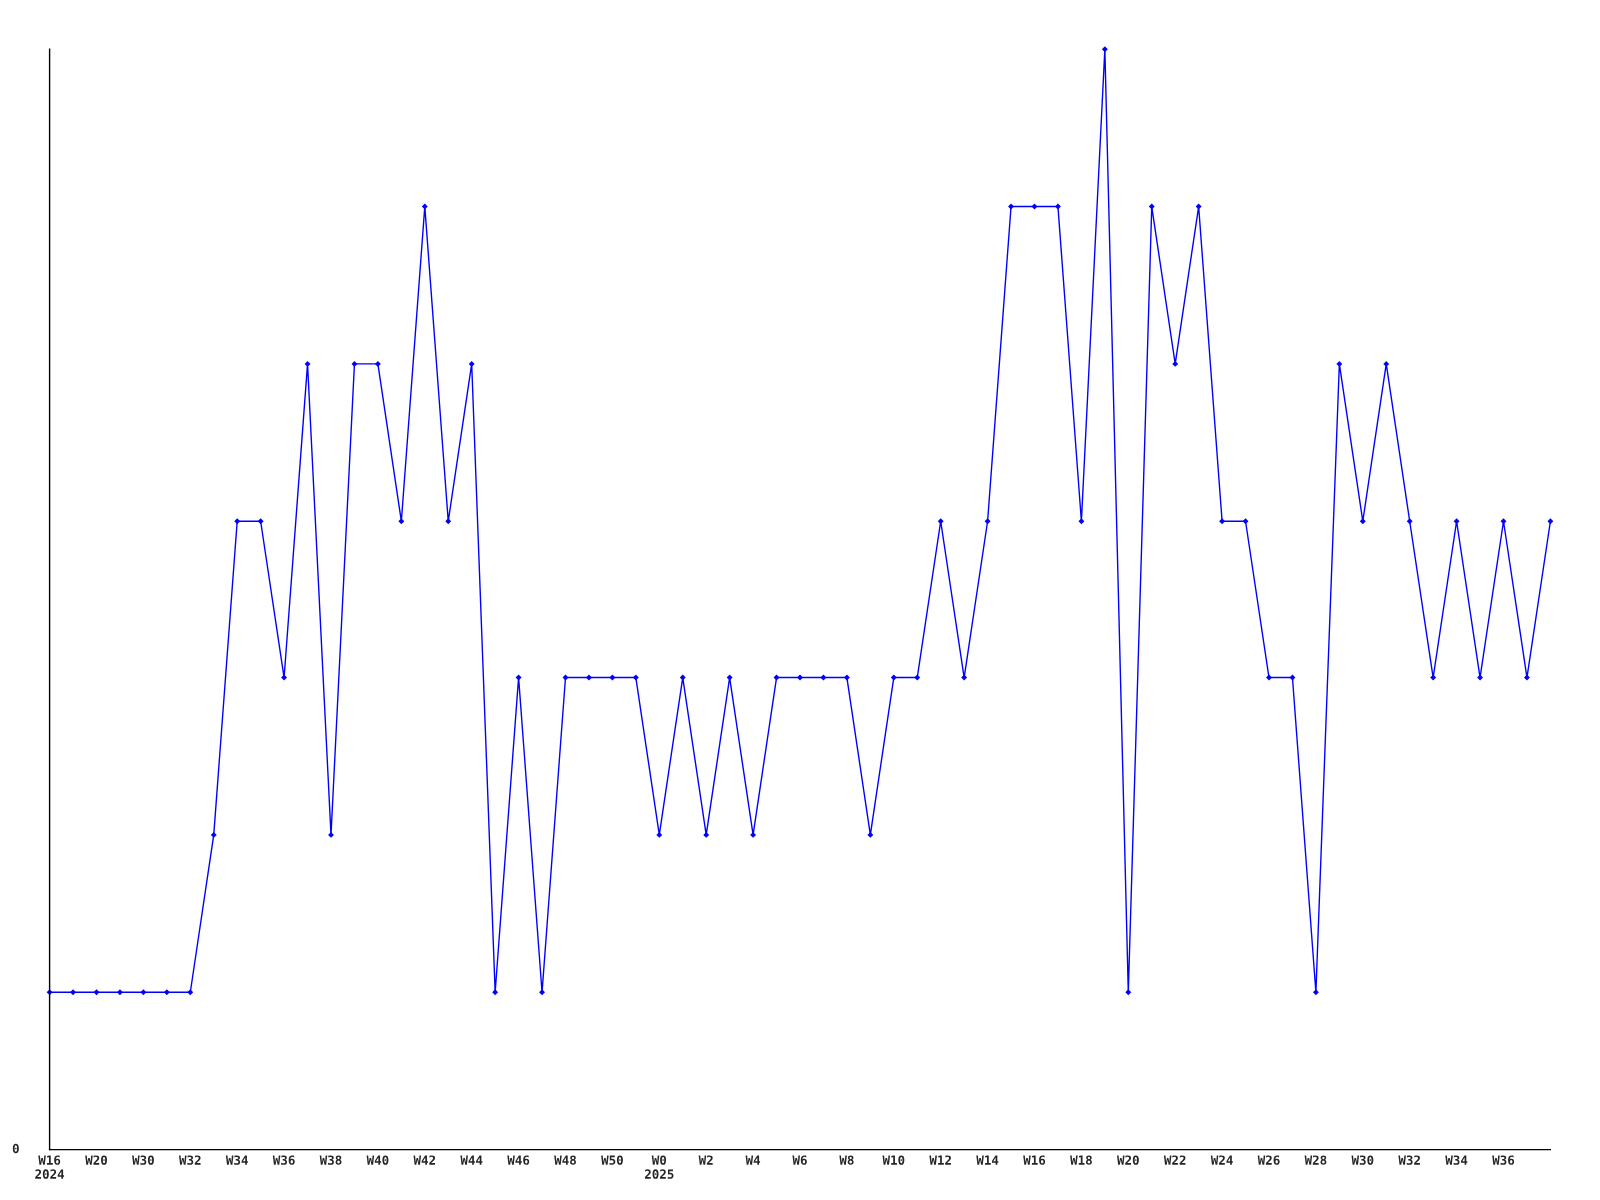  What do you see at coordinates (846, 1160) in the screenshot?
I see `x-tick-label: W8` at bounding box center [846, 1160].